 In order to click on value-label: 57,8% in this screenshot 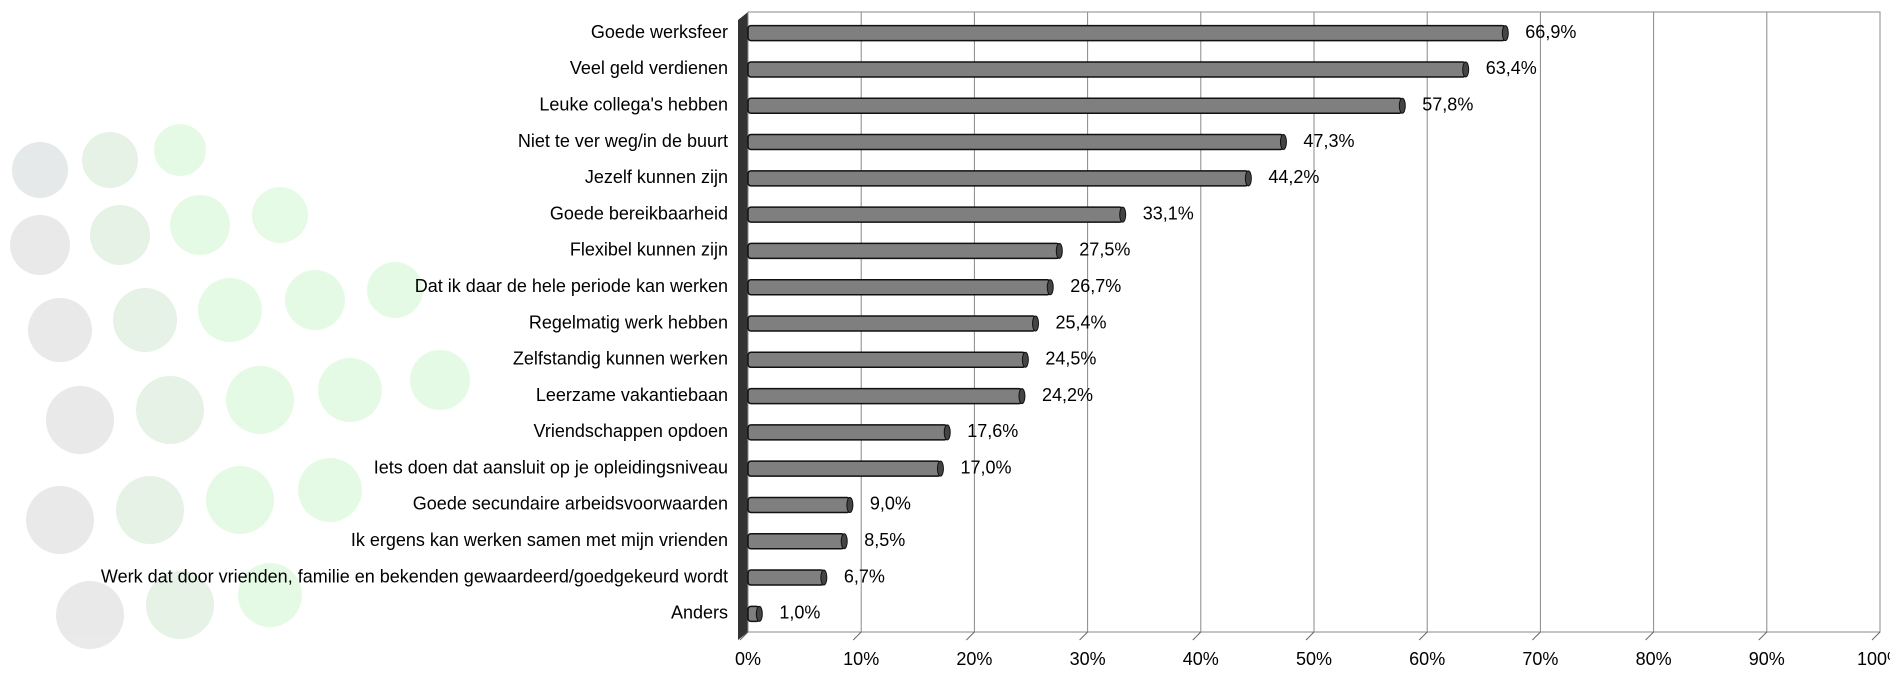, I will do `click(1447, 104)`.